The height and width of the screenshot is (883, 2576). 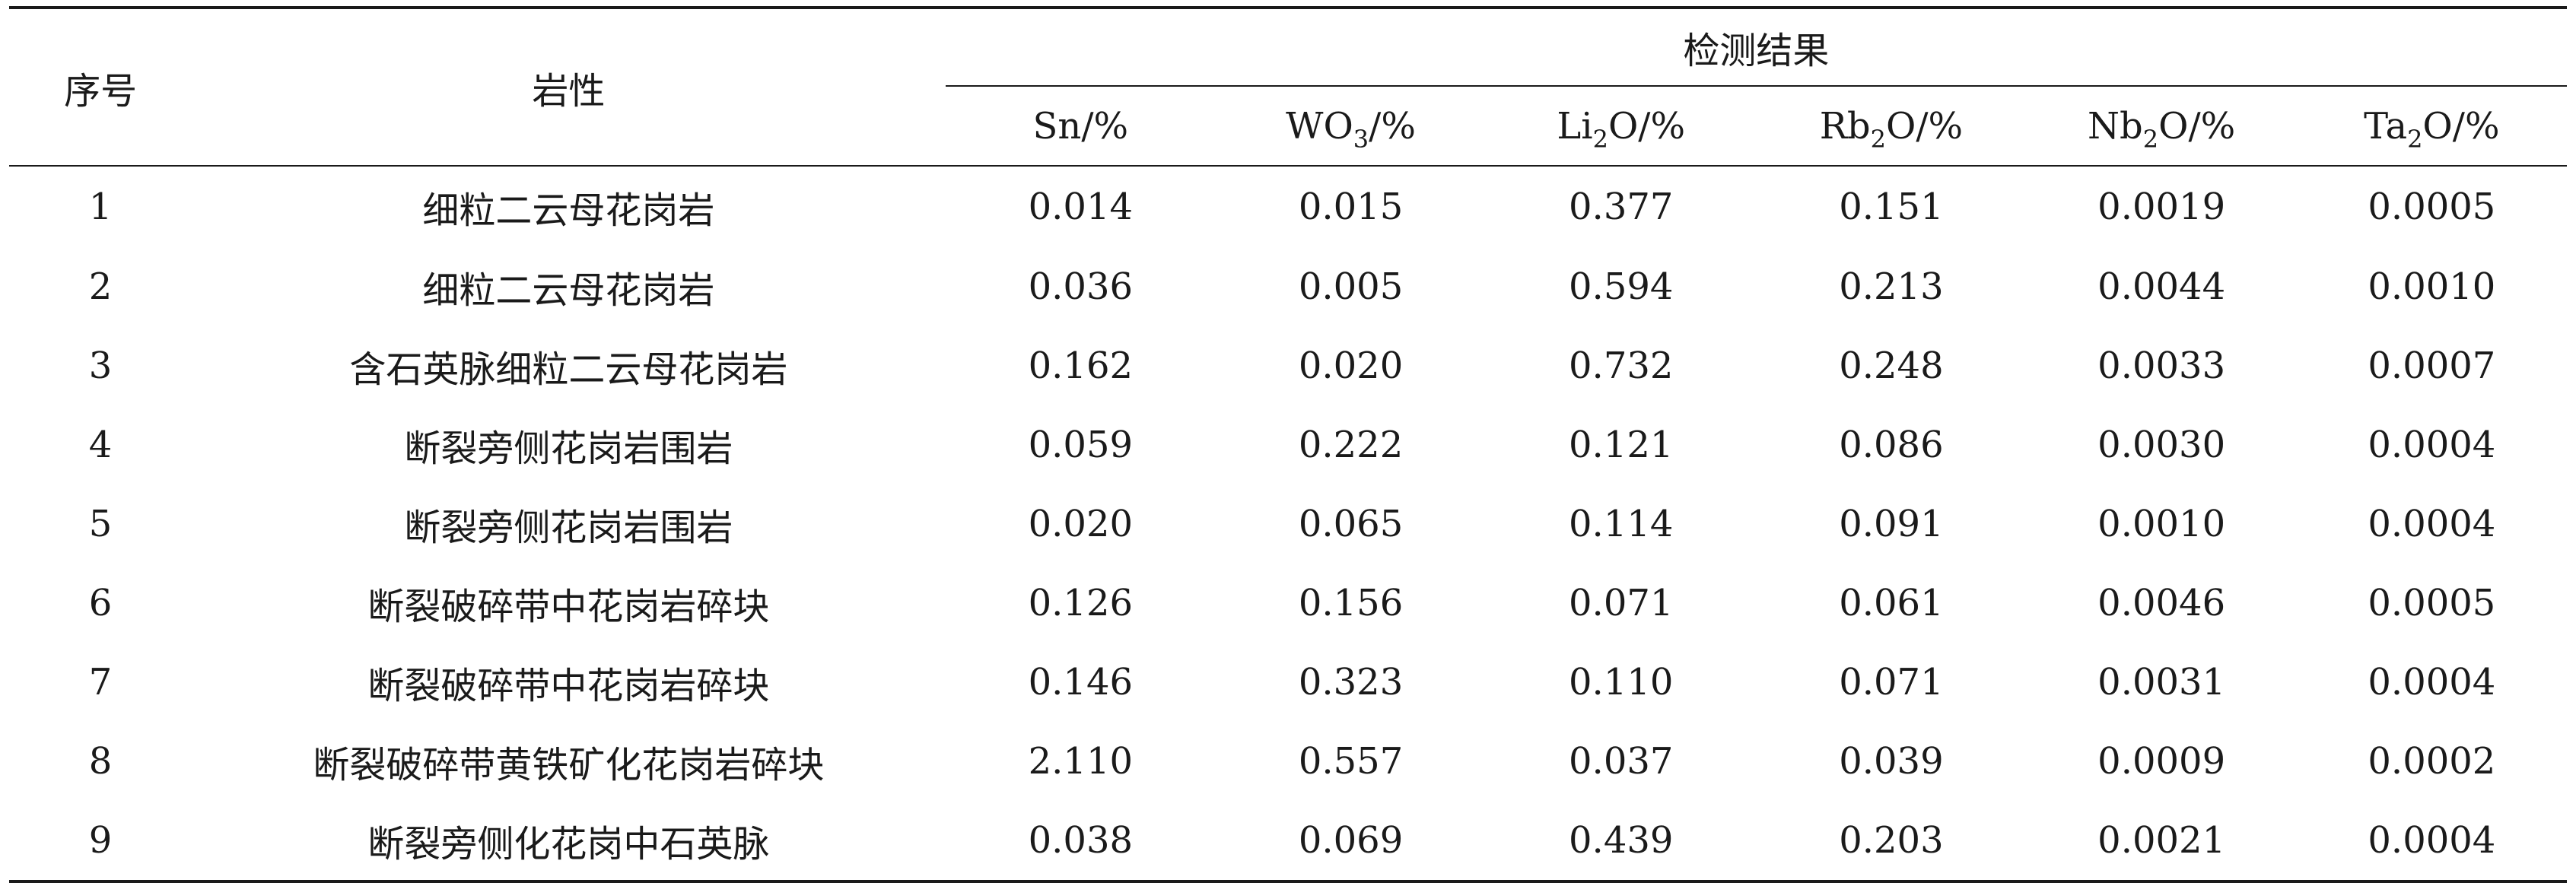 I want to click on row-value-5: 0.0002, so click(x=2432, y=761).